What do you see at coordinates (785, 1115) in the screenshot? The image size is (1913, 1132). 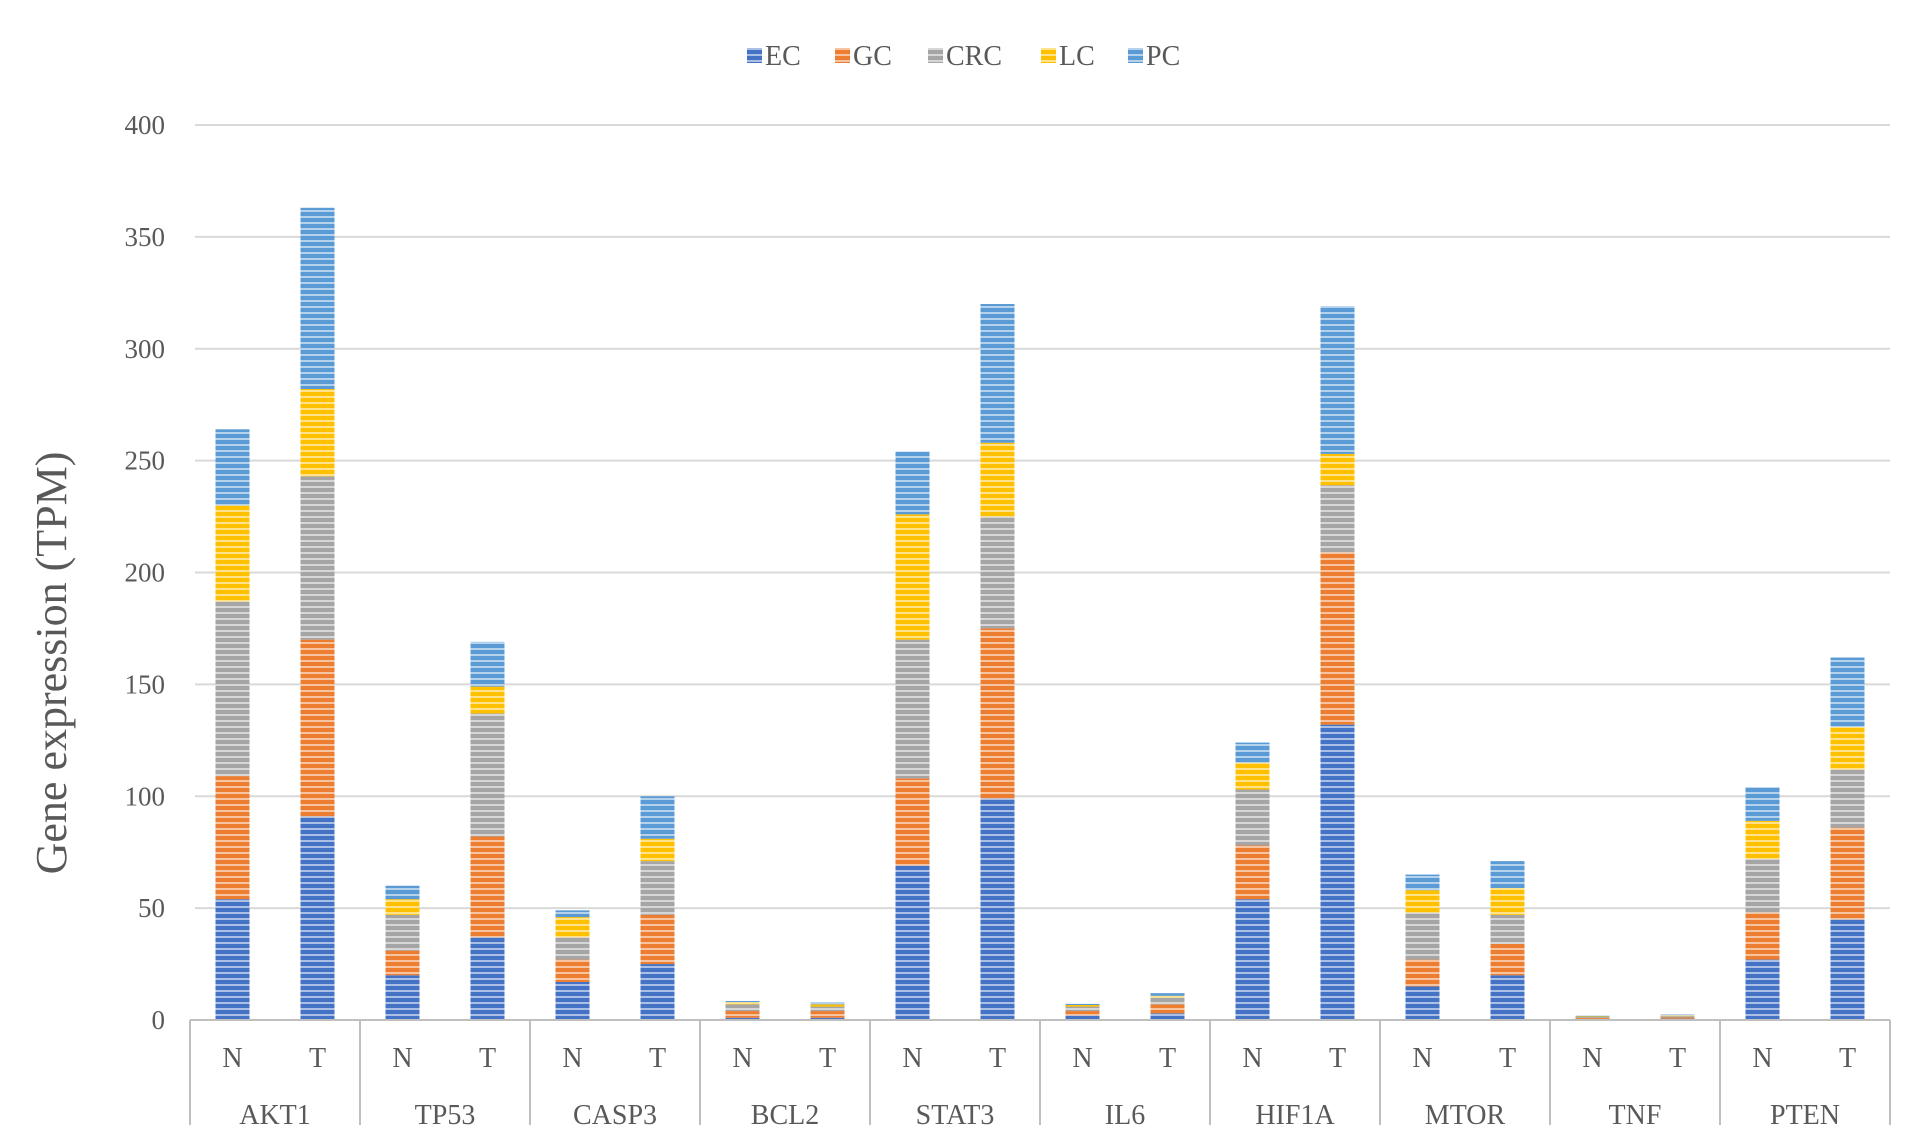 I see `x-group-label: BCL2` at bounding box center [785, 1115].